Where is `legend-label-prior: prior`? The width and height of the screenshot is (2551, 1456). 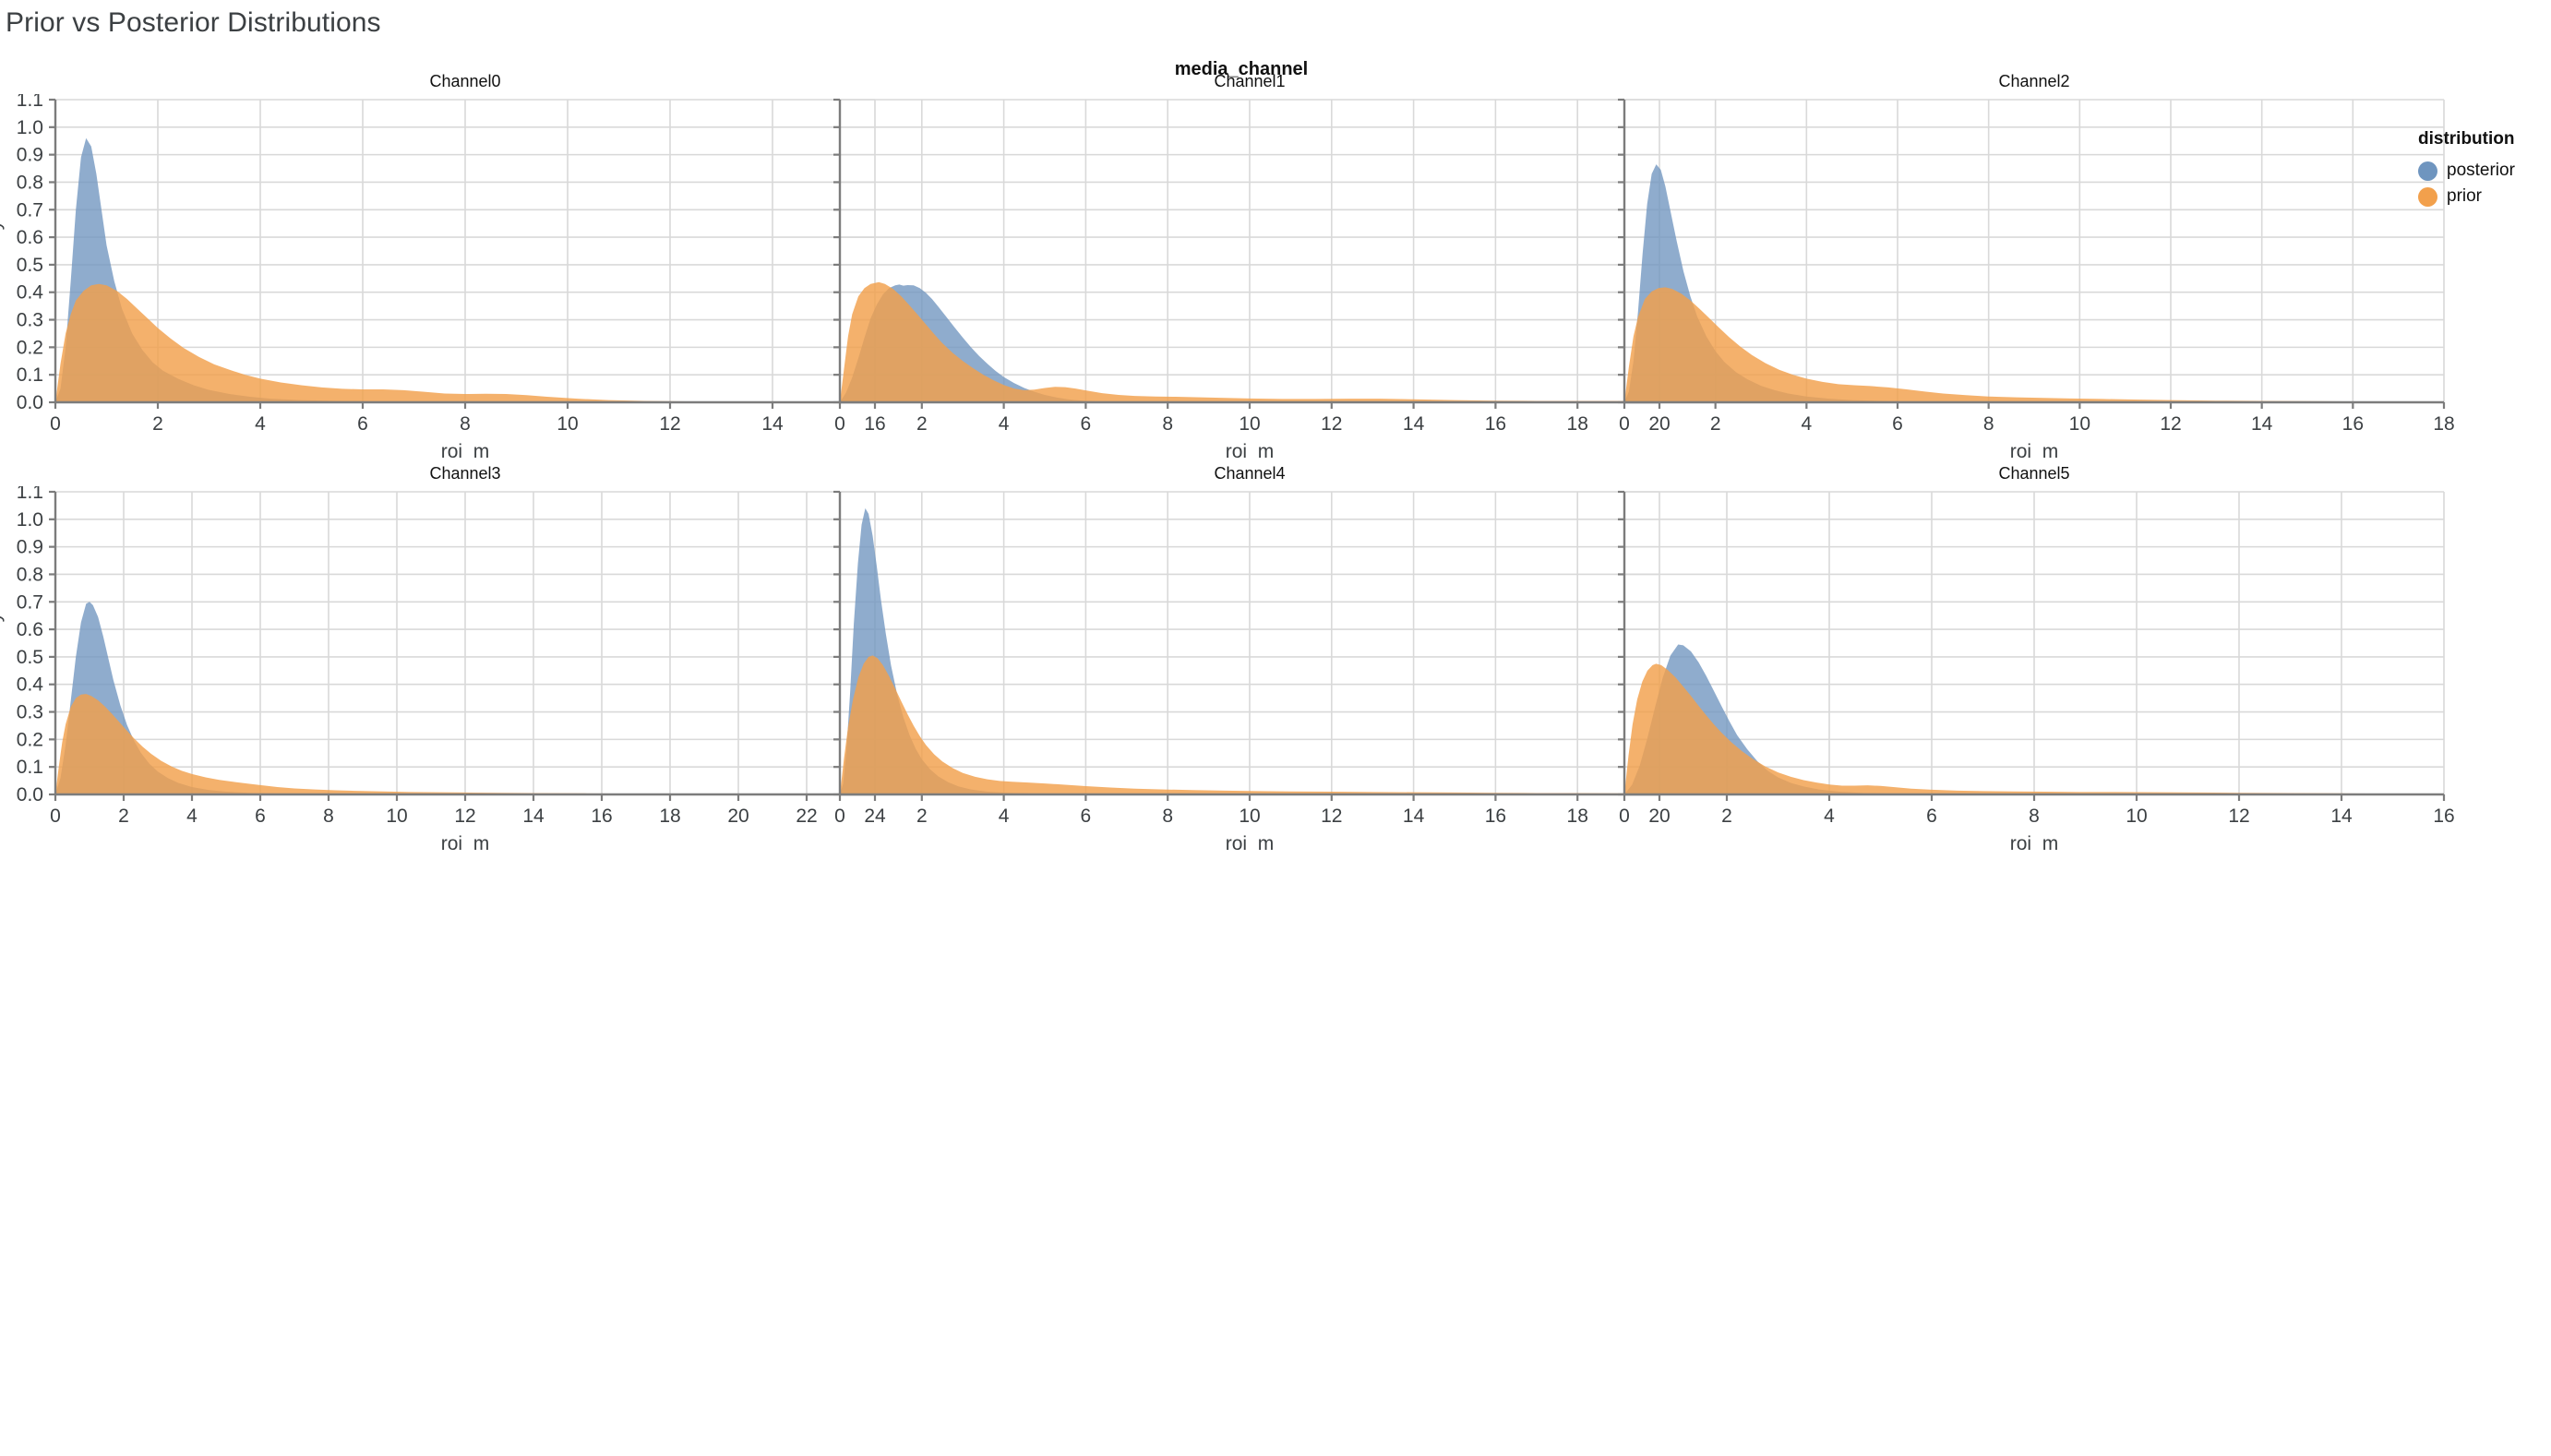
legend-label-prior: prior is located at coordinates (2465, 196).